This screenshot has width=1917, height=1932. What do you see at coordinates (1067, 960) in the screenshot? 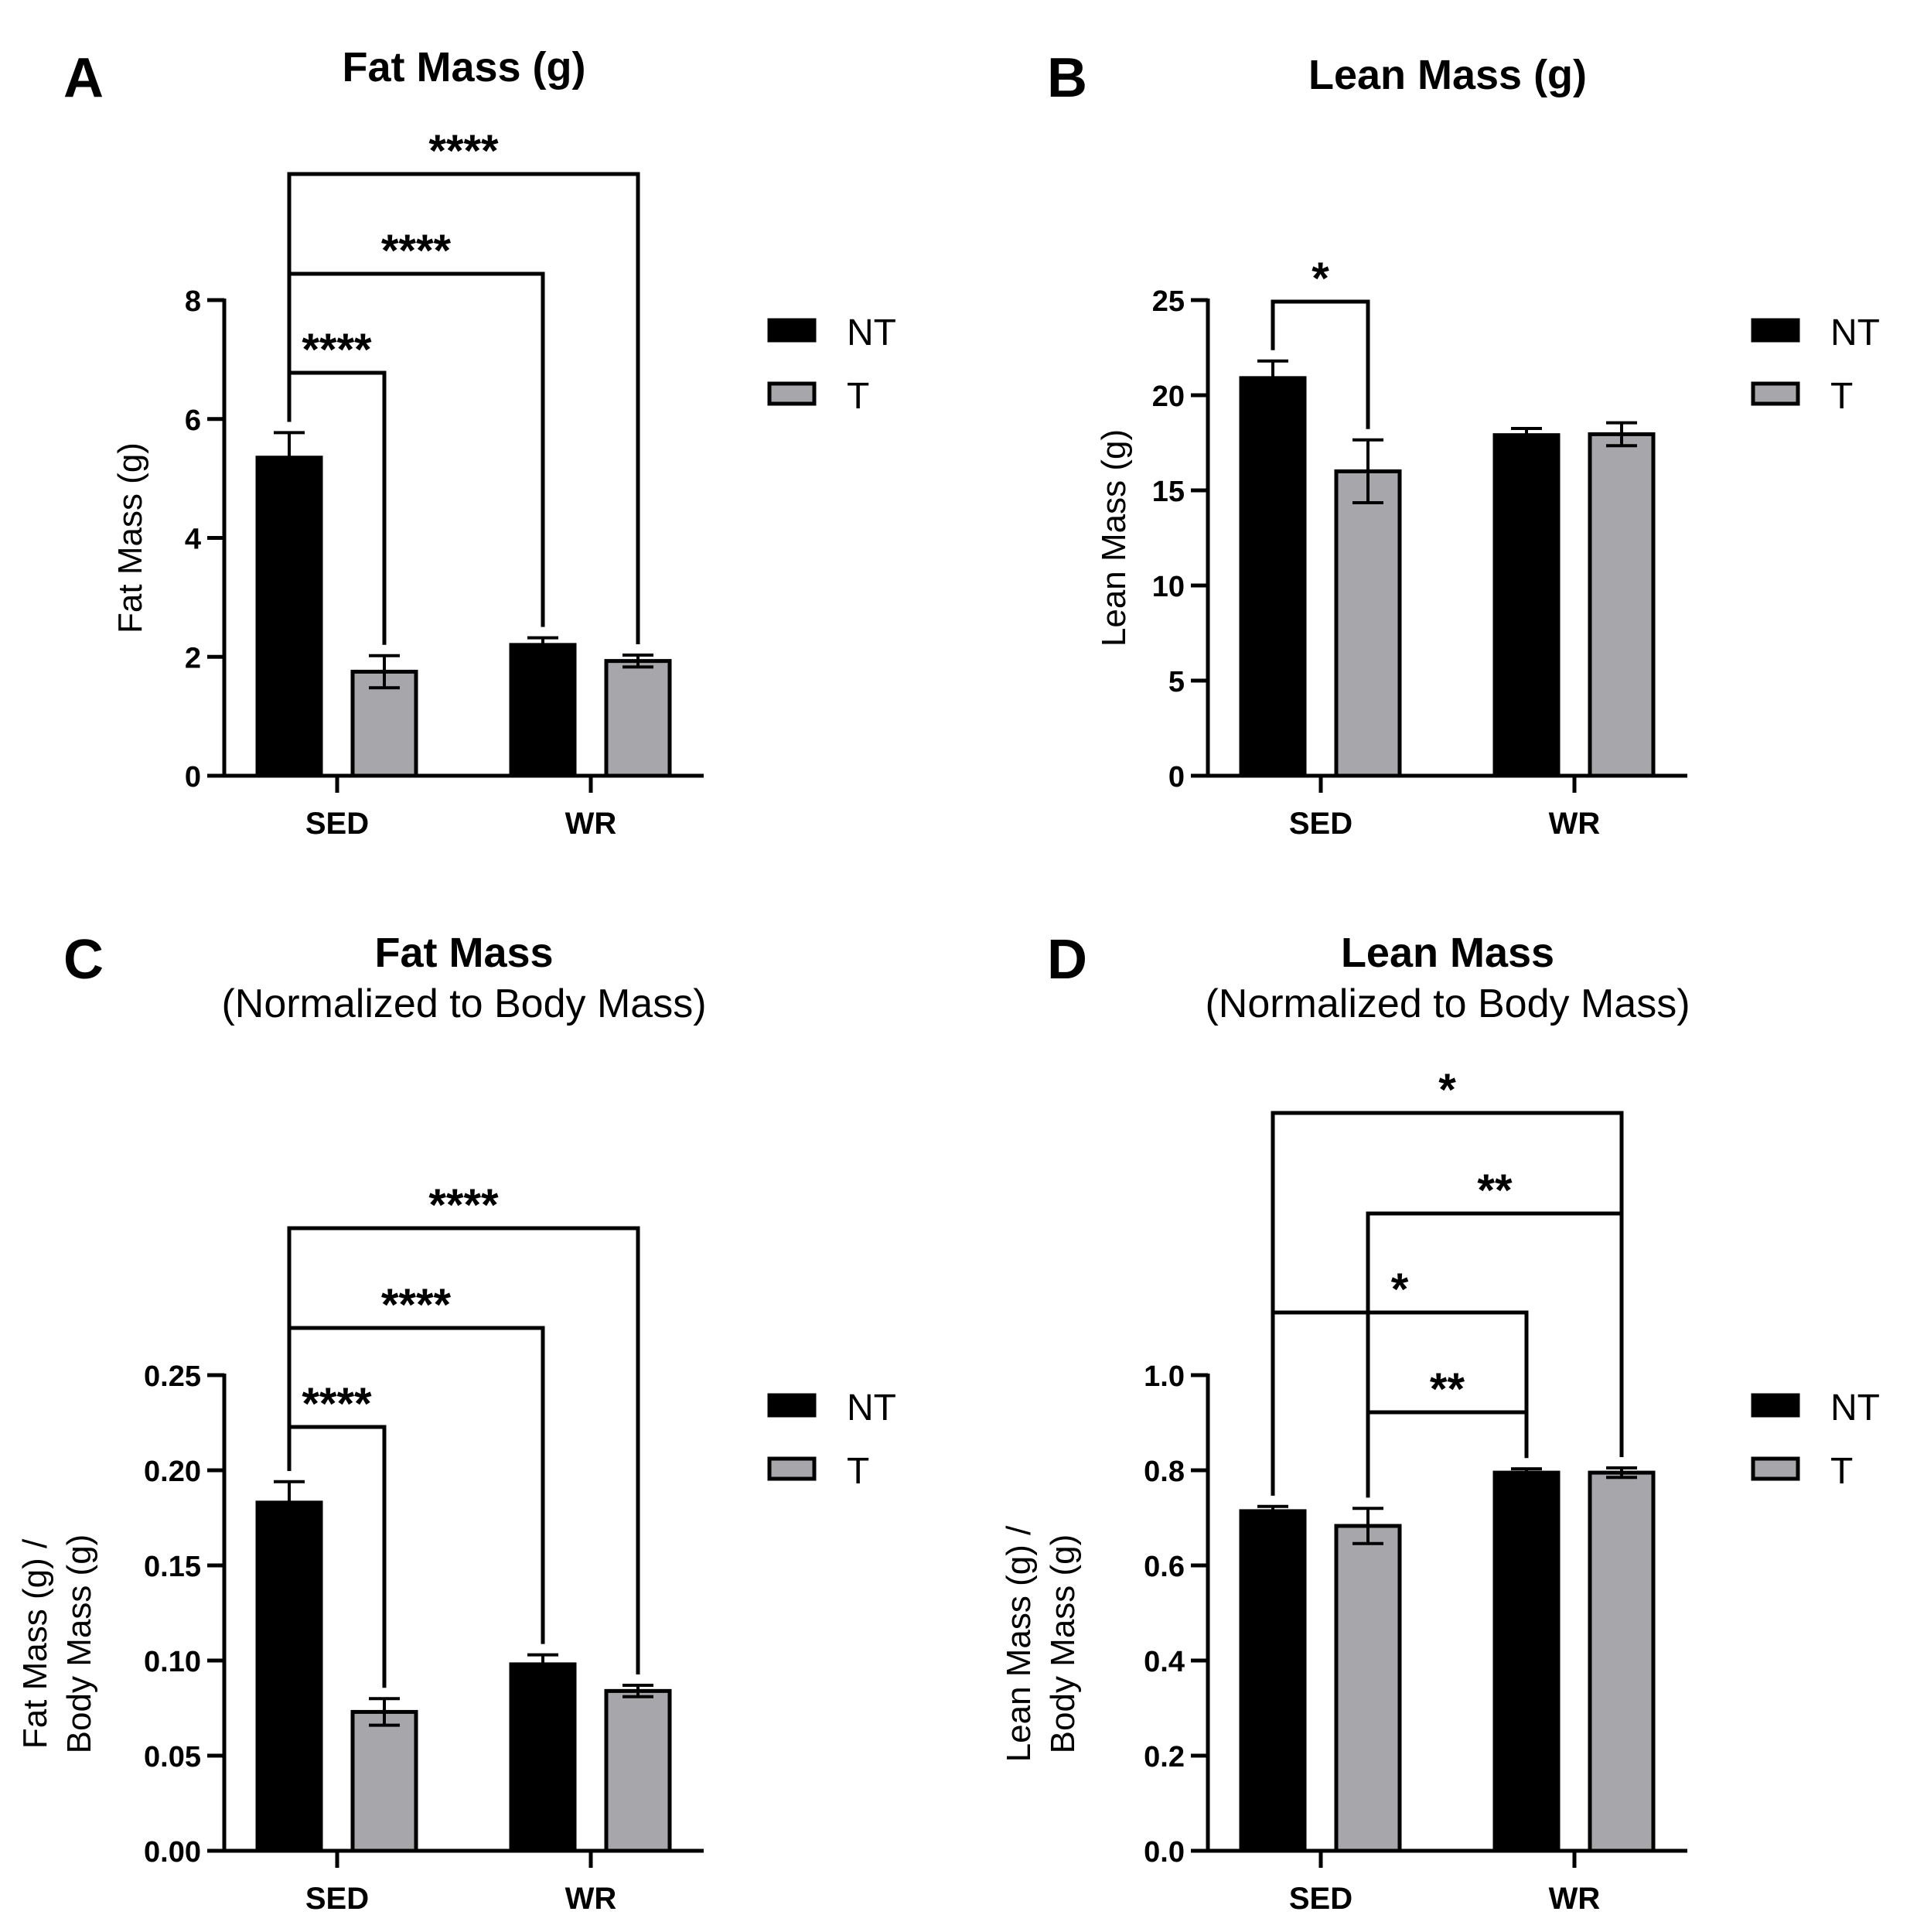
I see `panel-letter: D` at bounding box center [1067, 960].